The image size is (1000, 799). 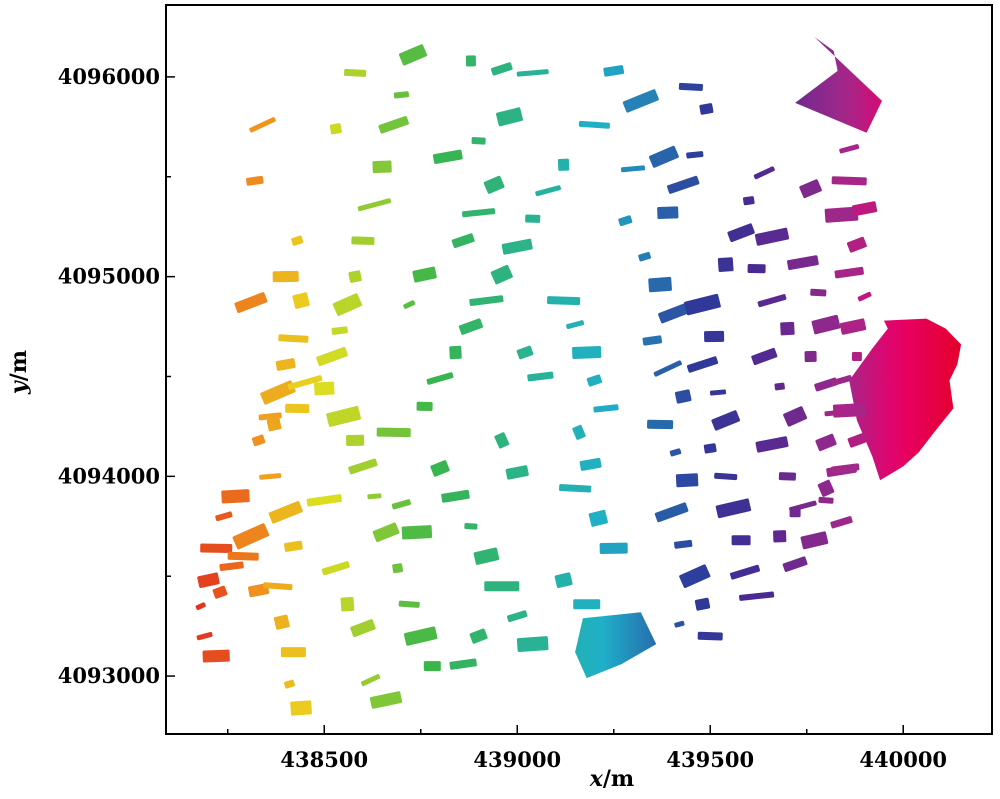 What do you see at coordinates (710, 759) in the screenshot?
I see `x-tick-label: 439500` at bounding box center [710, 759].